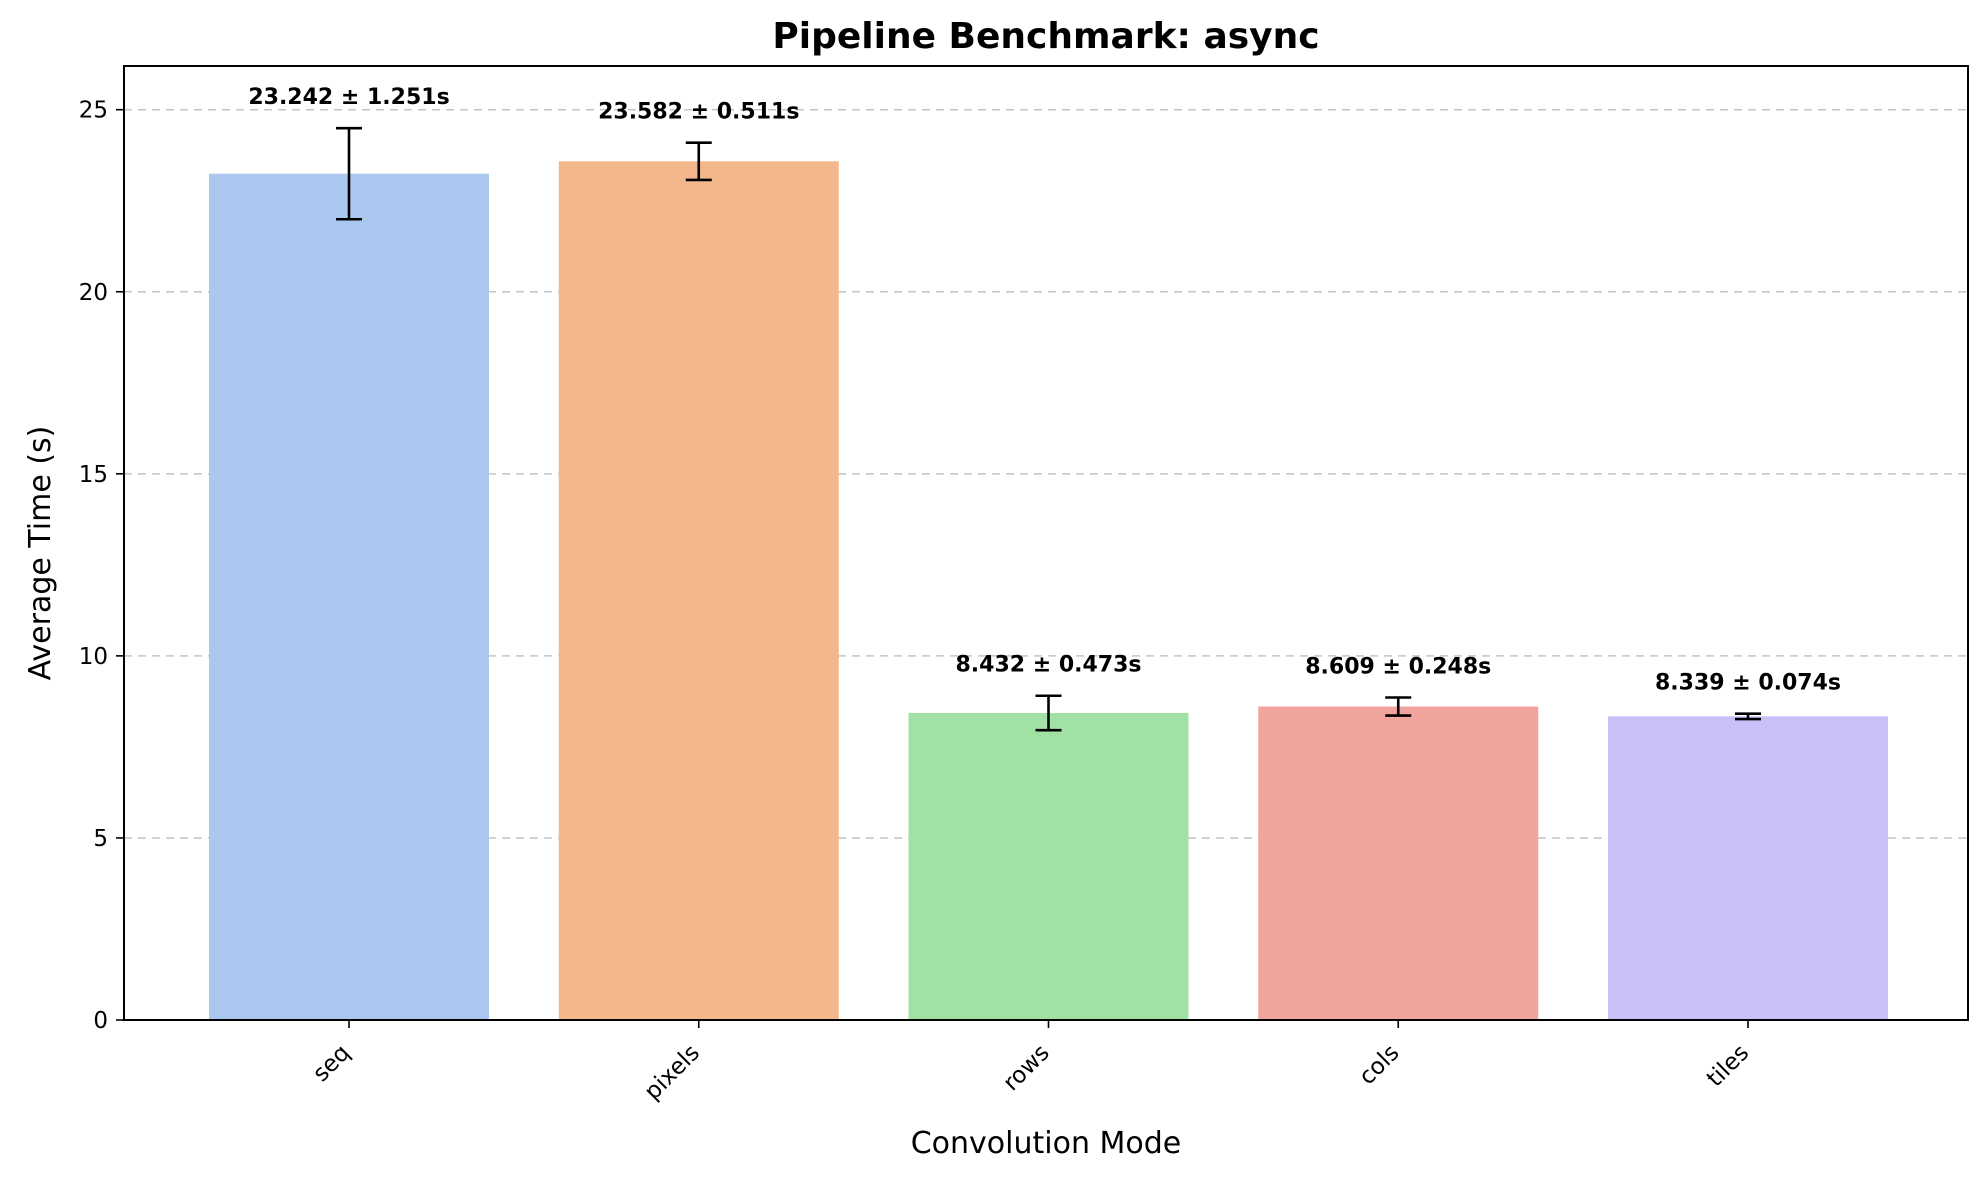  Describe the element at coordinates (331, 1063) in the screenshot. I see `x-tick-label: seq` at that location.